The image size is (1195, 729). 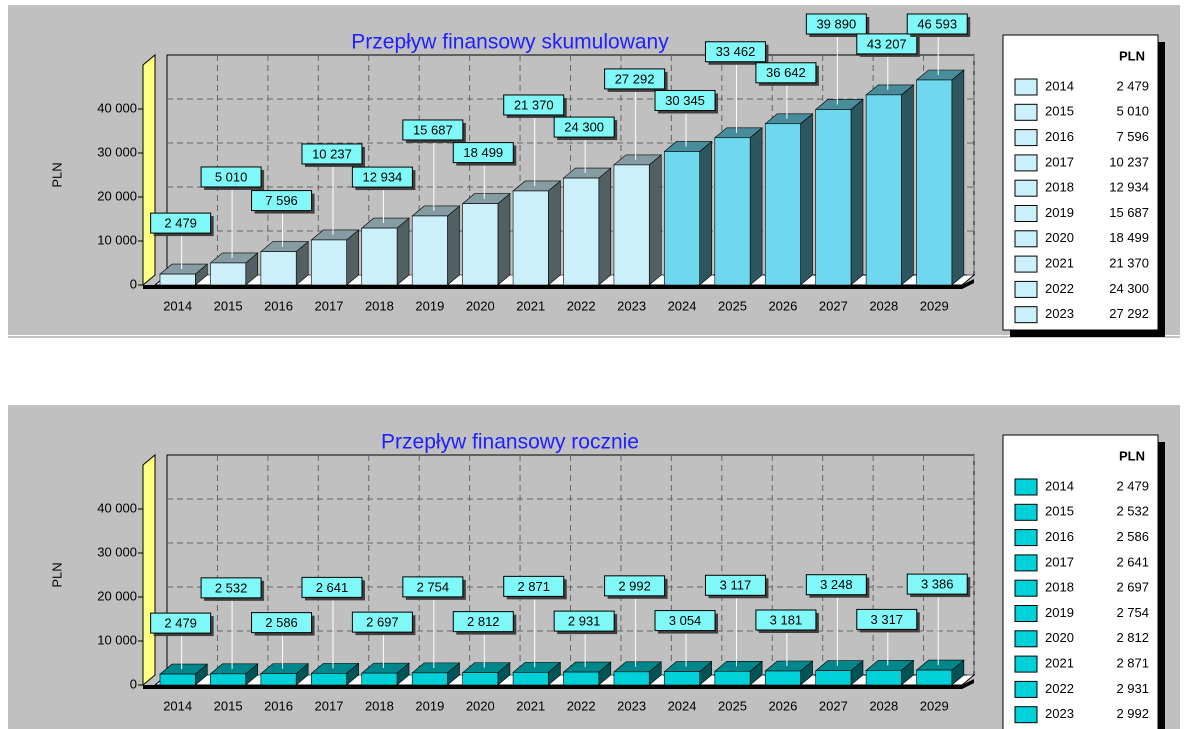 What do you see at coordinates (228, 305) in the screenshot?
I see `x-tick-label: 2015` at bounding box center [228, 305].